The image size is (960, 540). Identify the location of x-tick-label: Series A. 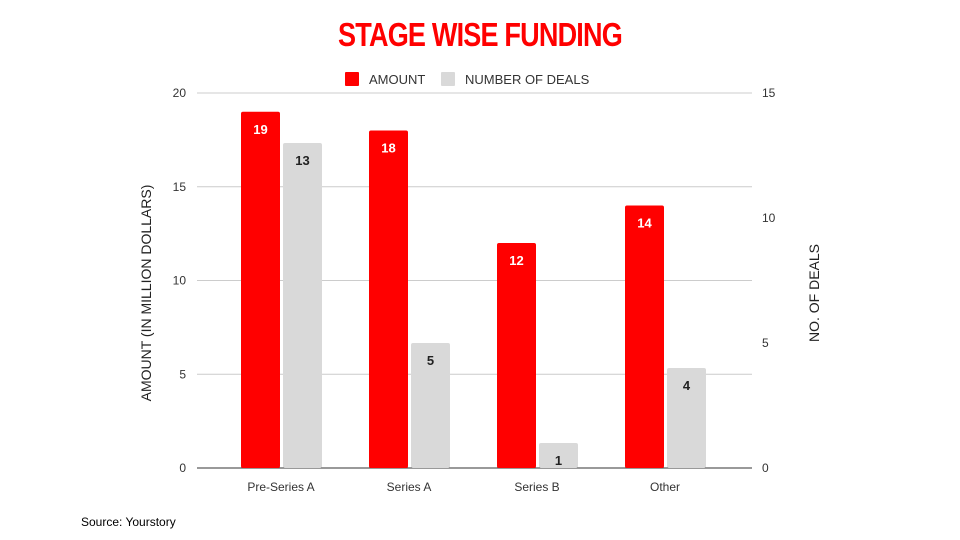
(409, 487).